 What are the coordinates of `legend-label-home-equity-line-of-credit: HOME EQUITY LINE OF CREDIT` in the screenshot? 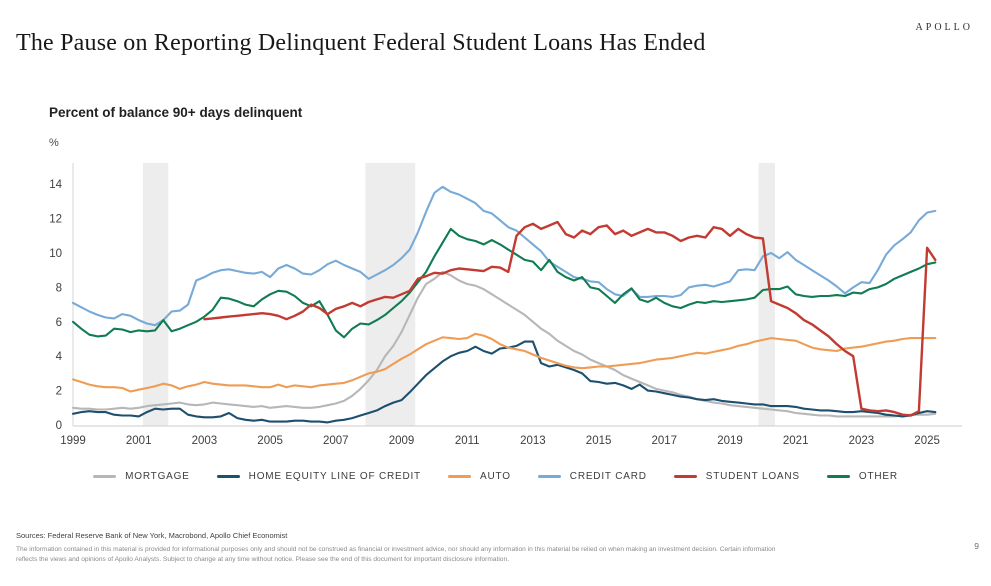 It's located at (334, 476).